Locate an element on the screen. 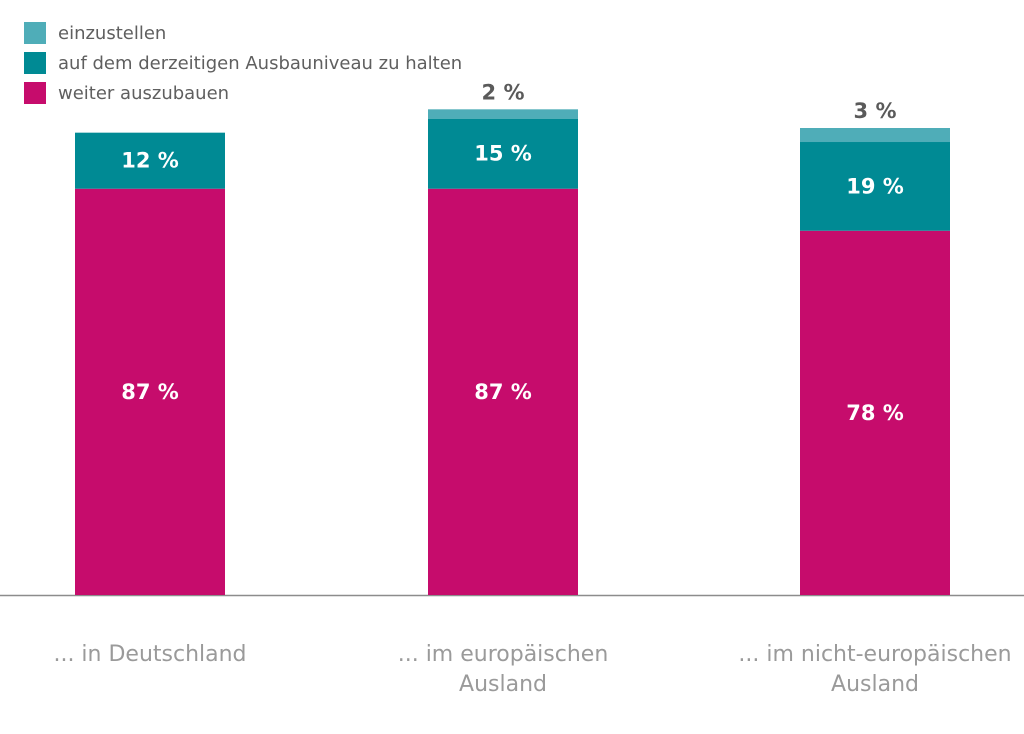  legend-swatch-einzustellen is located at coordinates (35, 33).